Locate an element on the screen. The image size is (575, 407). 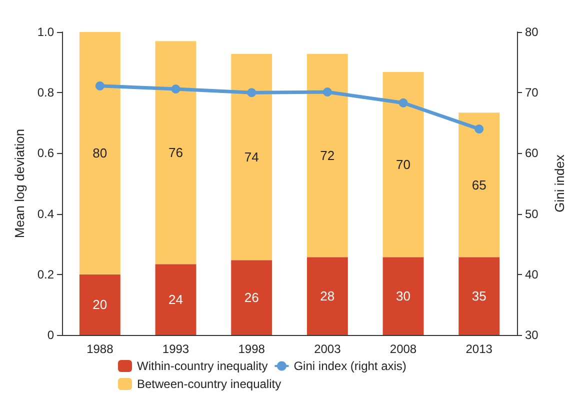
x-tick-label: 2013 is located at coordinates (479, 349).